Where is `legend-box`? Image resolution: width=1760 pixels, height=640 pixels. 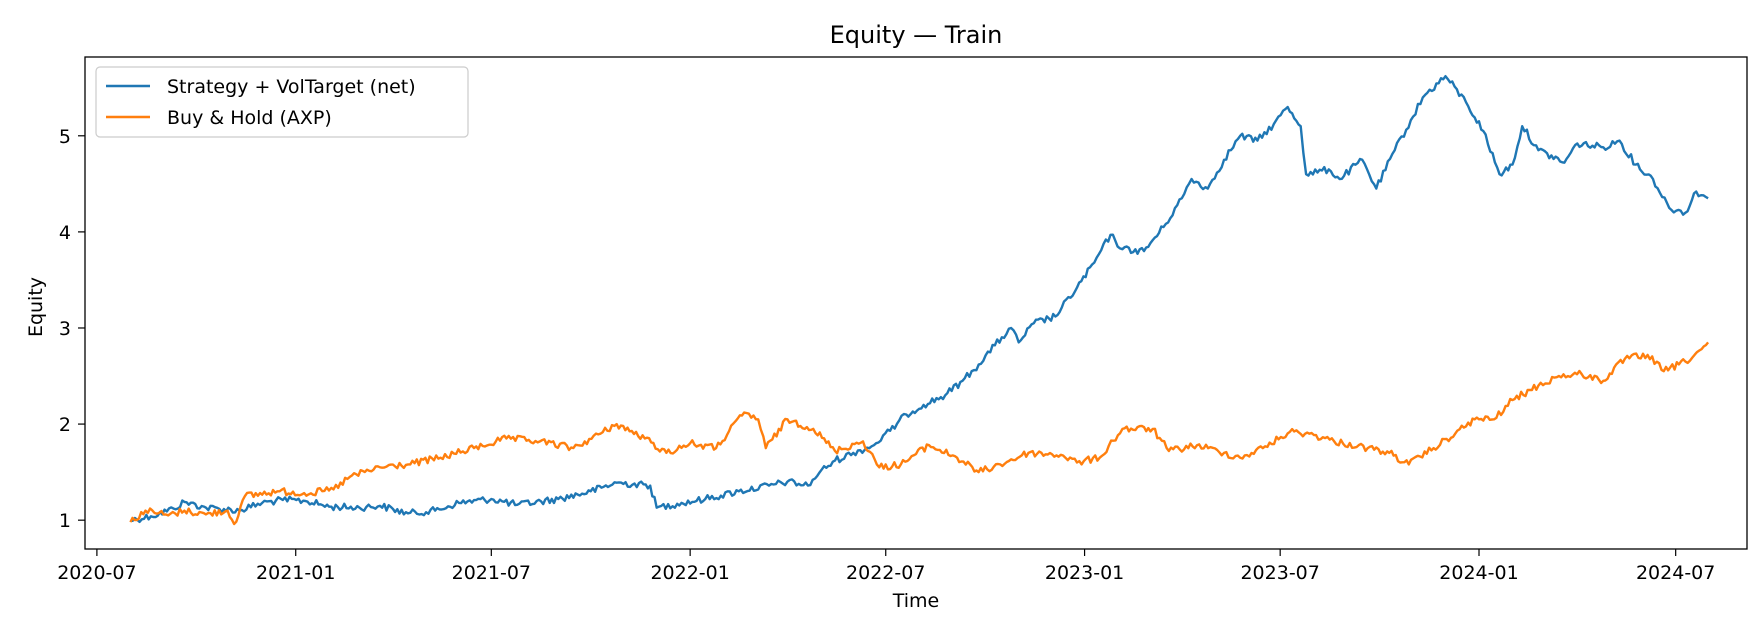 legend-box is located at coordinates (282, 102).